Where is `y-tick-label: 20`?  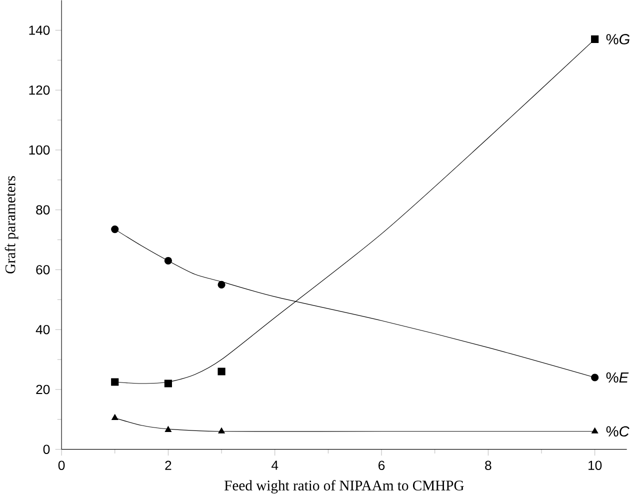
y-tick-label: 20 is located at coordinates (43, 389).